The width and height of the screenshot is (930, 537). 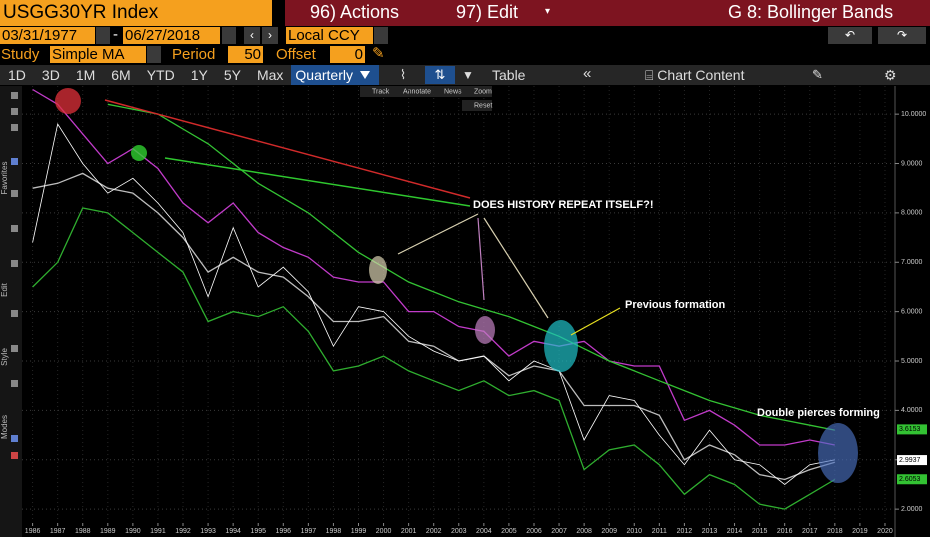 What do you see at coordinates (85, 75) in the screenshot?
I see `range-tab: 1M` at bounding box center [85, 75].